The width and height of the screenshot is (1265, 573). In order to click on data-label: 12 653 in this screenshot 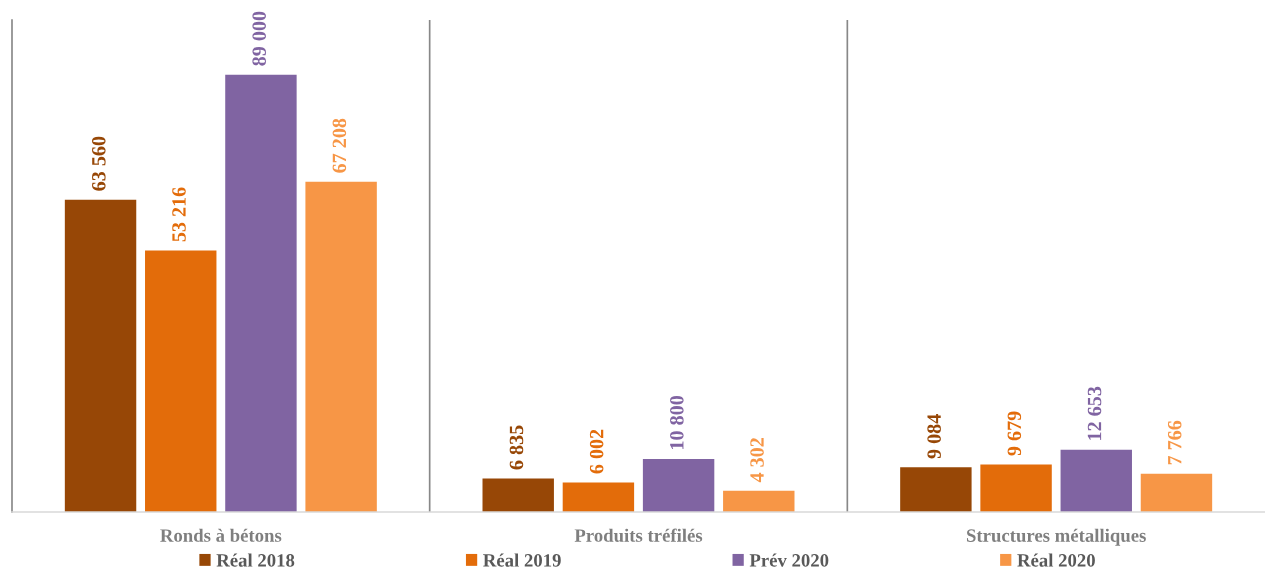, I will do `click(1094, 413)`.